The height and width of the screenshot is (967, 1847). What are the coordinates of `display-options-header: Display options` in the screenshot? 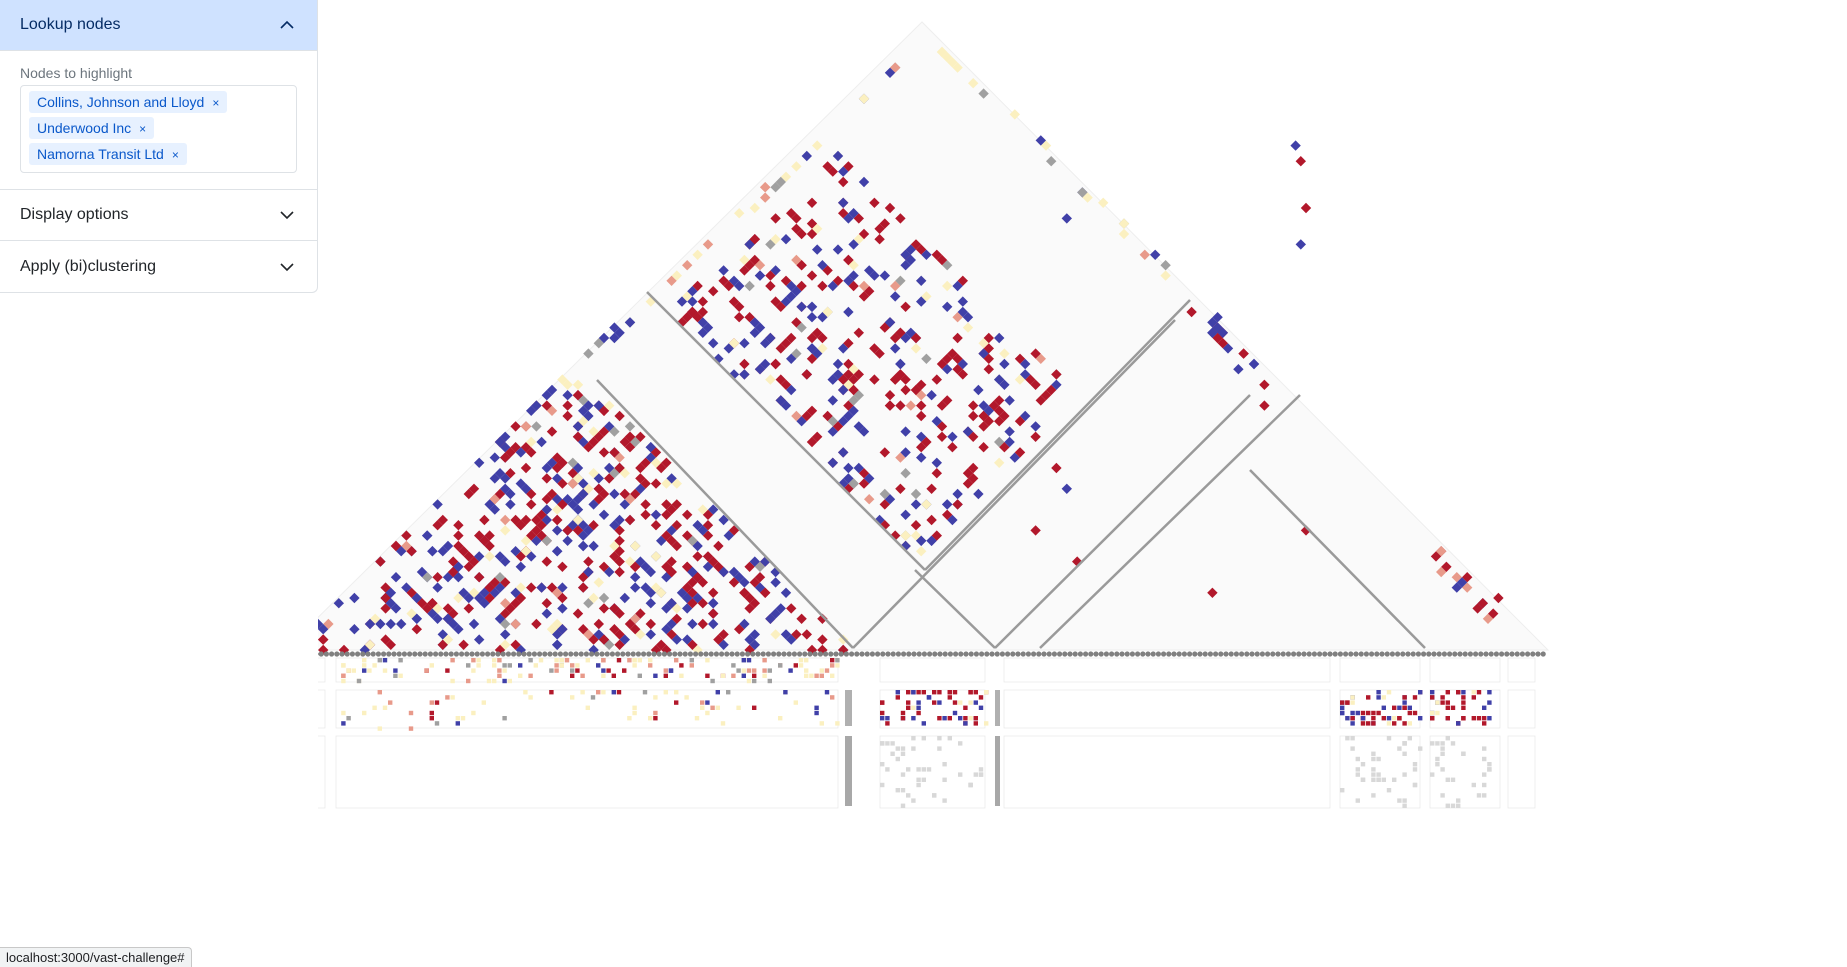 It's located at (158, 215).